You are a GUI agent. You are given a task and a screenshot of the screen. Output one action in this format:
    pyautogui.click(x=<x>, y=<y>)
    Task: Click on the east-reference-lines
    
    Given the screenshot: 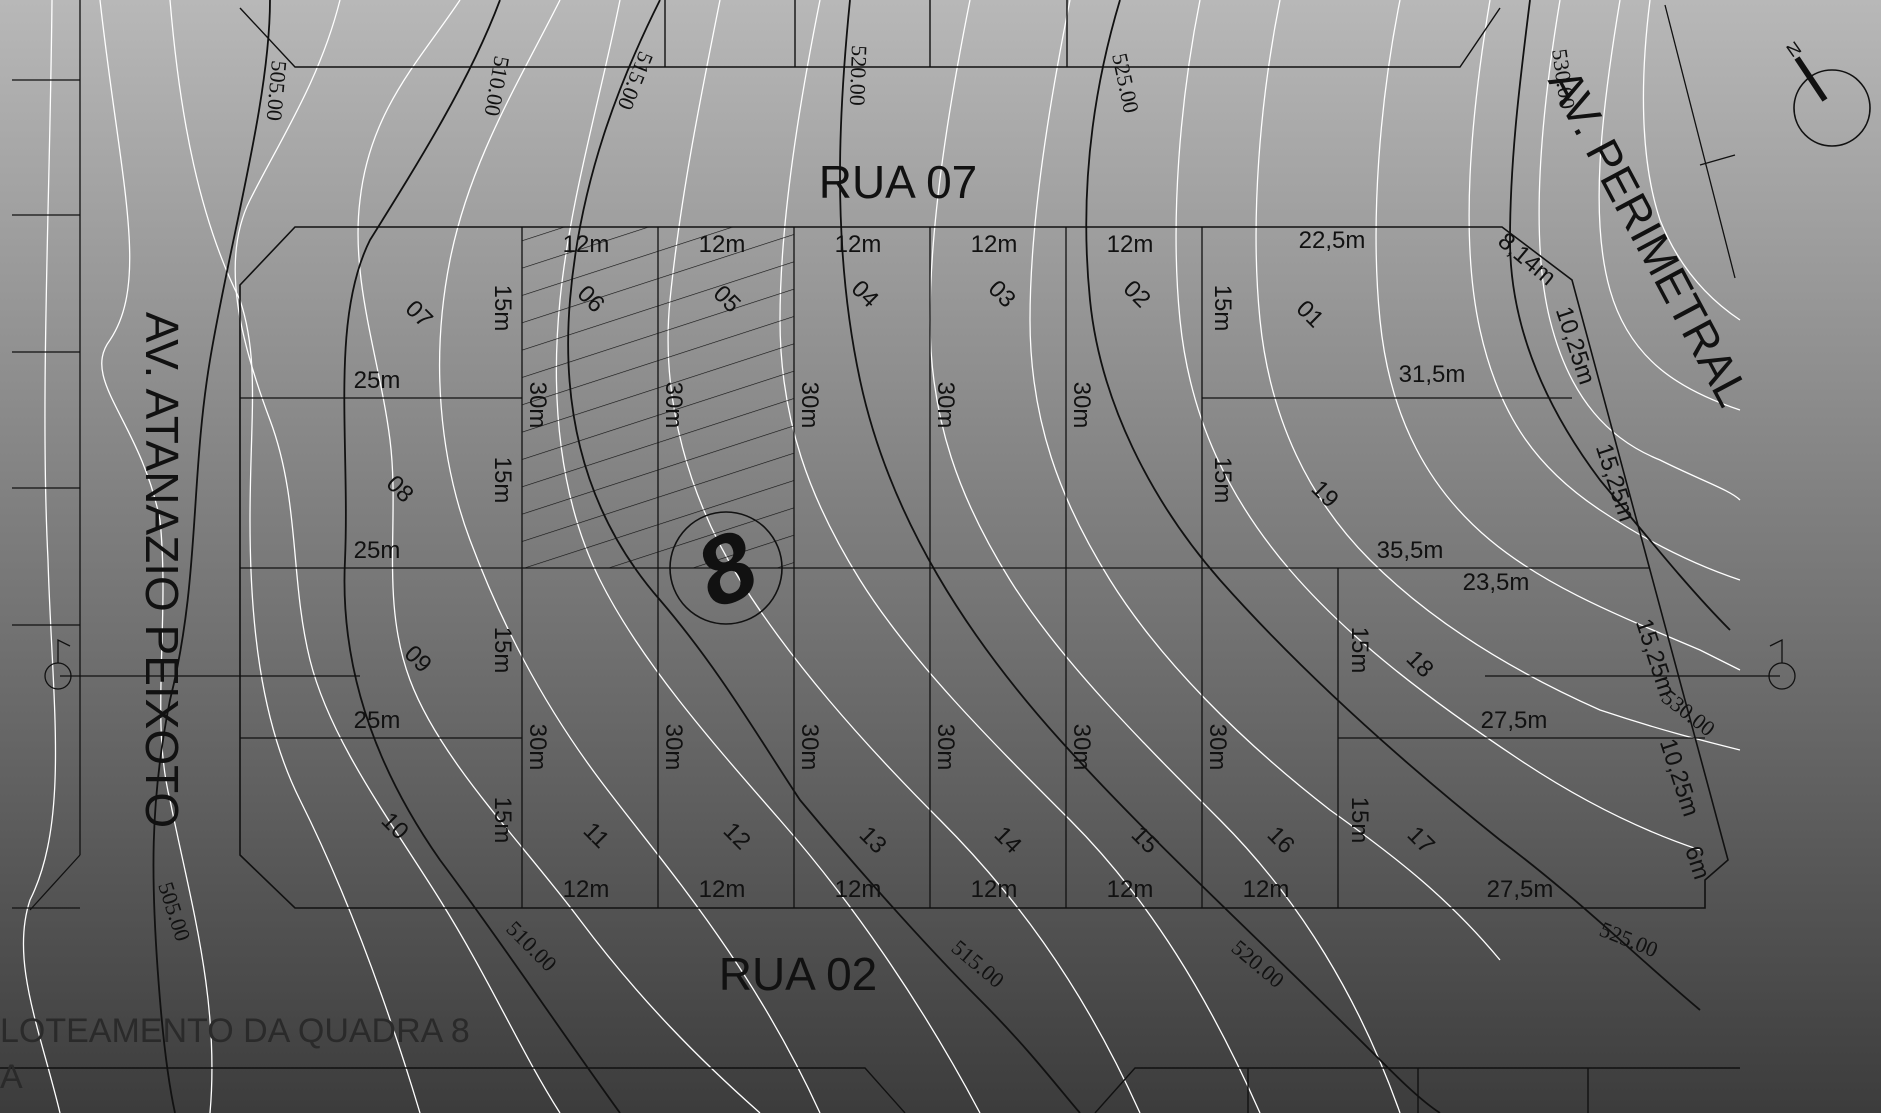 What is the action you would take?
    pyautogui.click(x=1700, y=141)
    